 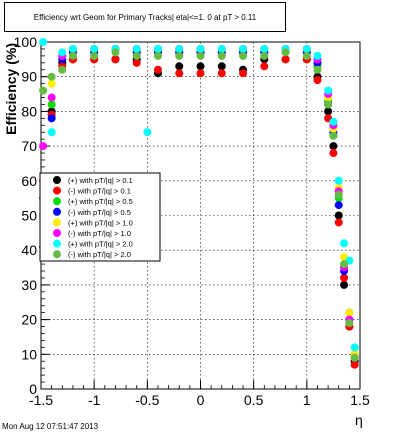 I want to click on legend-label: (-) with pT/|q| > 2.0, so click(x=99, y=254).